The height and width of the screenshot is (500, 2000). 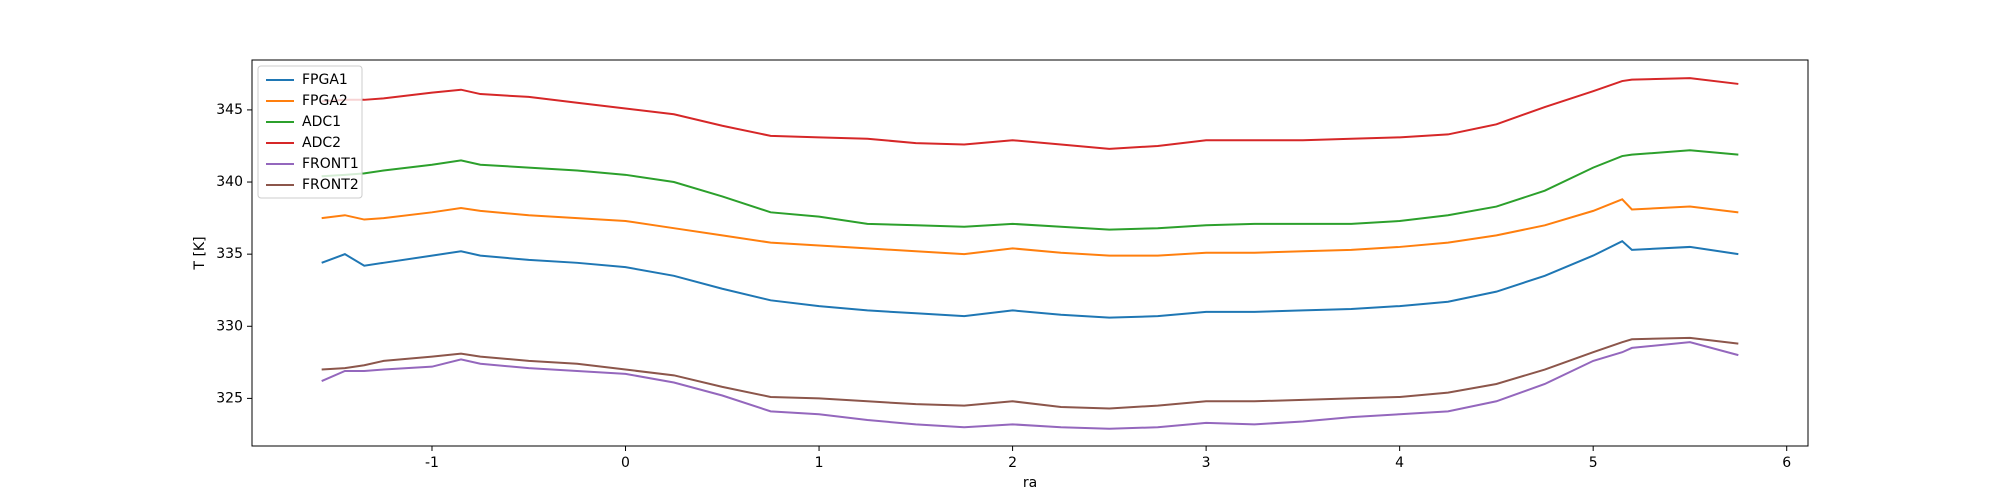 I want to click on legend-label: FRONT2, so click(x=330, y=185).